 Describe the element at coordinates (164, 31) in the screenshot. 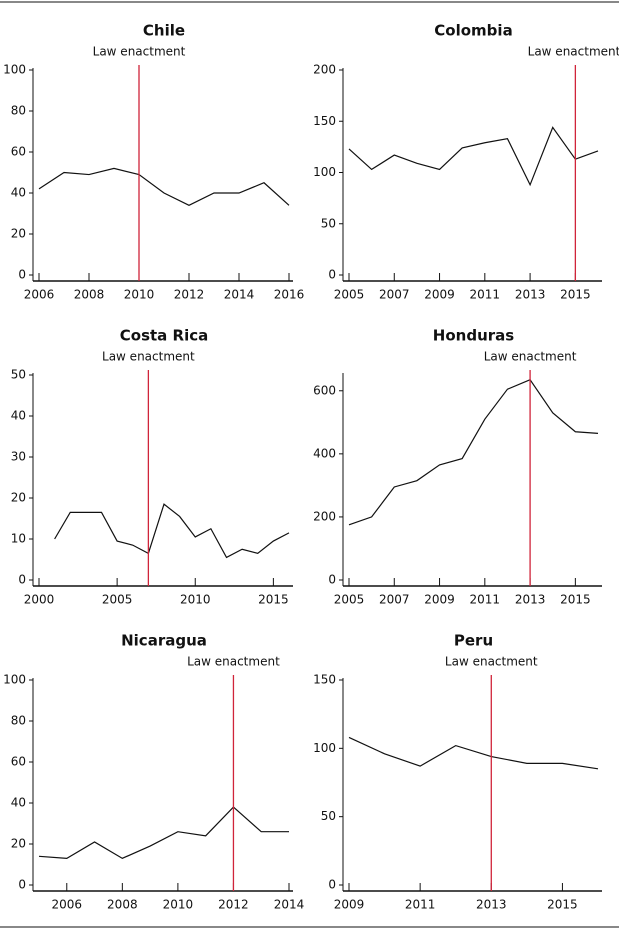

I see `panel-title: Chile` at that location.